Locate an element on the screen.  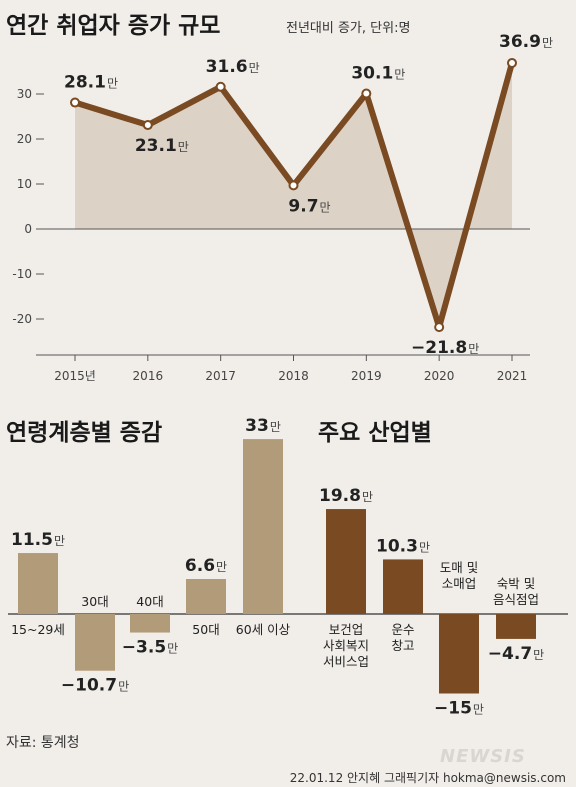
age-bar-value: 6.6만 is located at coordinates (206, 566).